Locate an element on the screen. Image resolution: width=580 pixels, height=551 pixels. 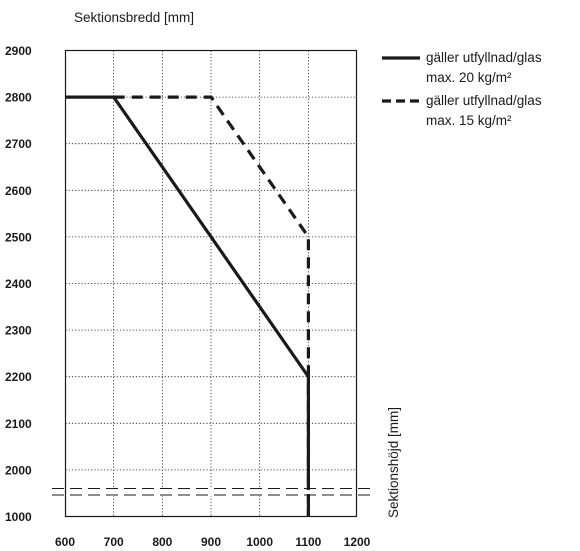
axis-break-marker is located at coordinates (211, 491).